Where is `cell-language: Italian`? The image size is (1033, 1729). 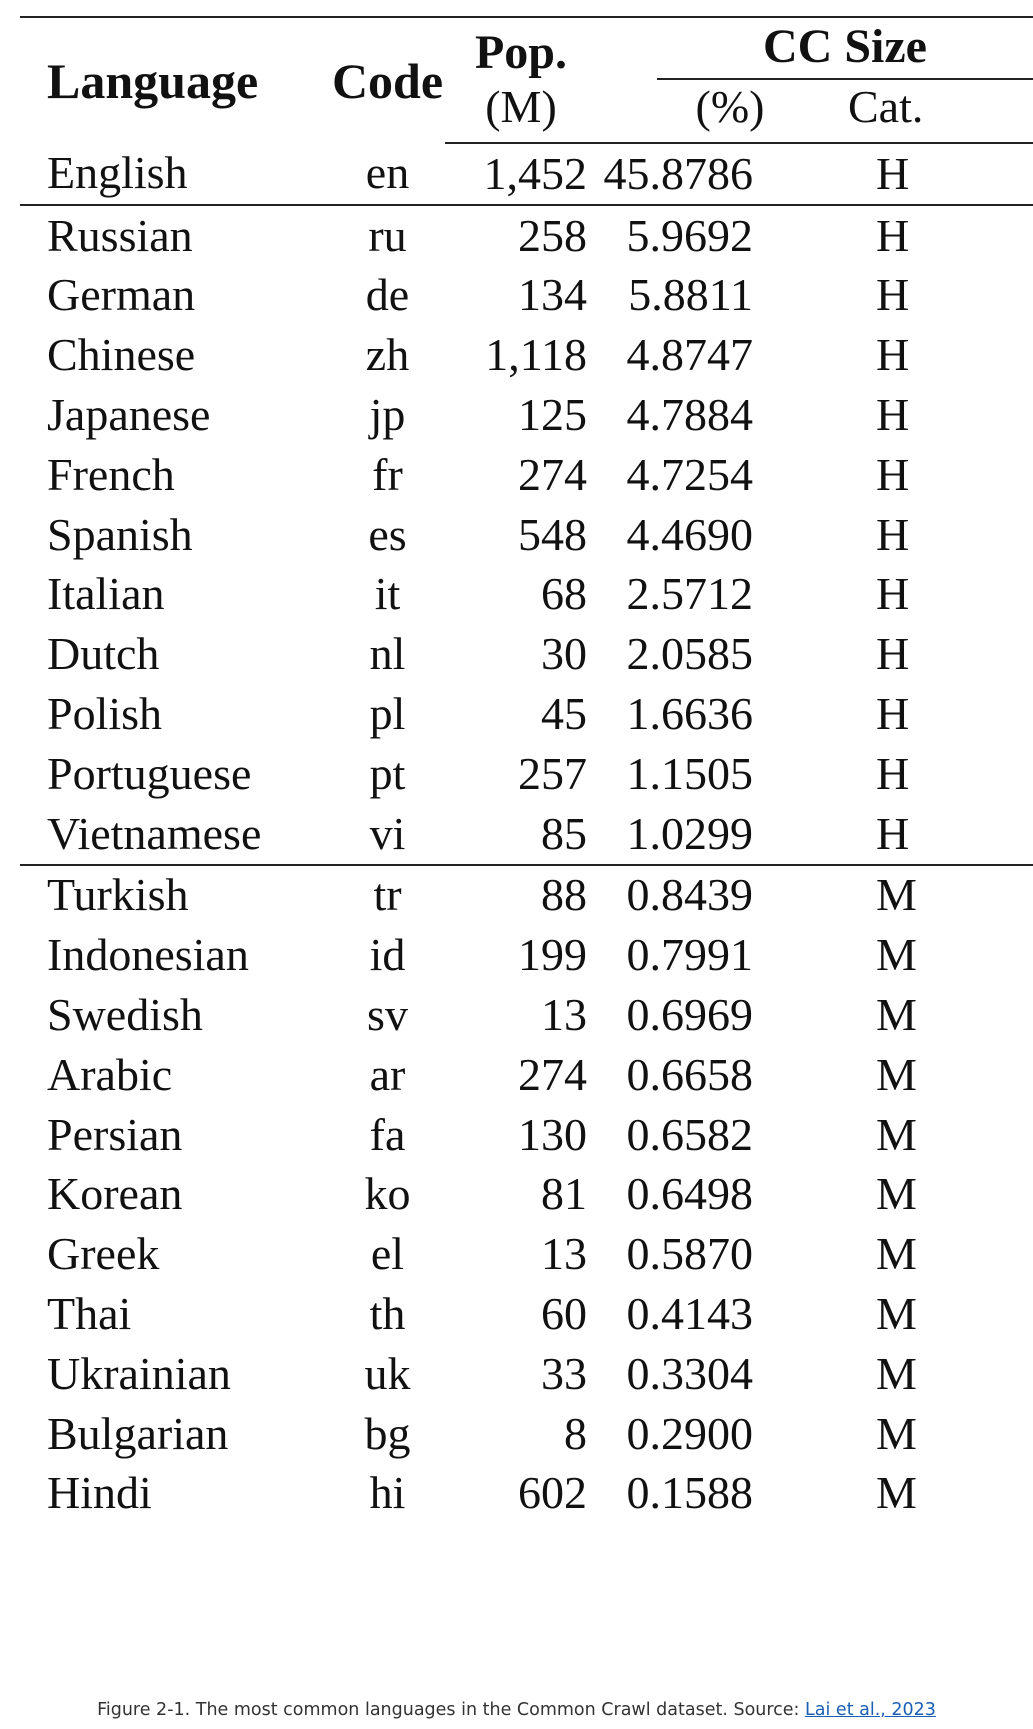
cell-language: Italian is located at coordinates (106, 594).